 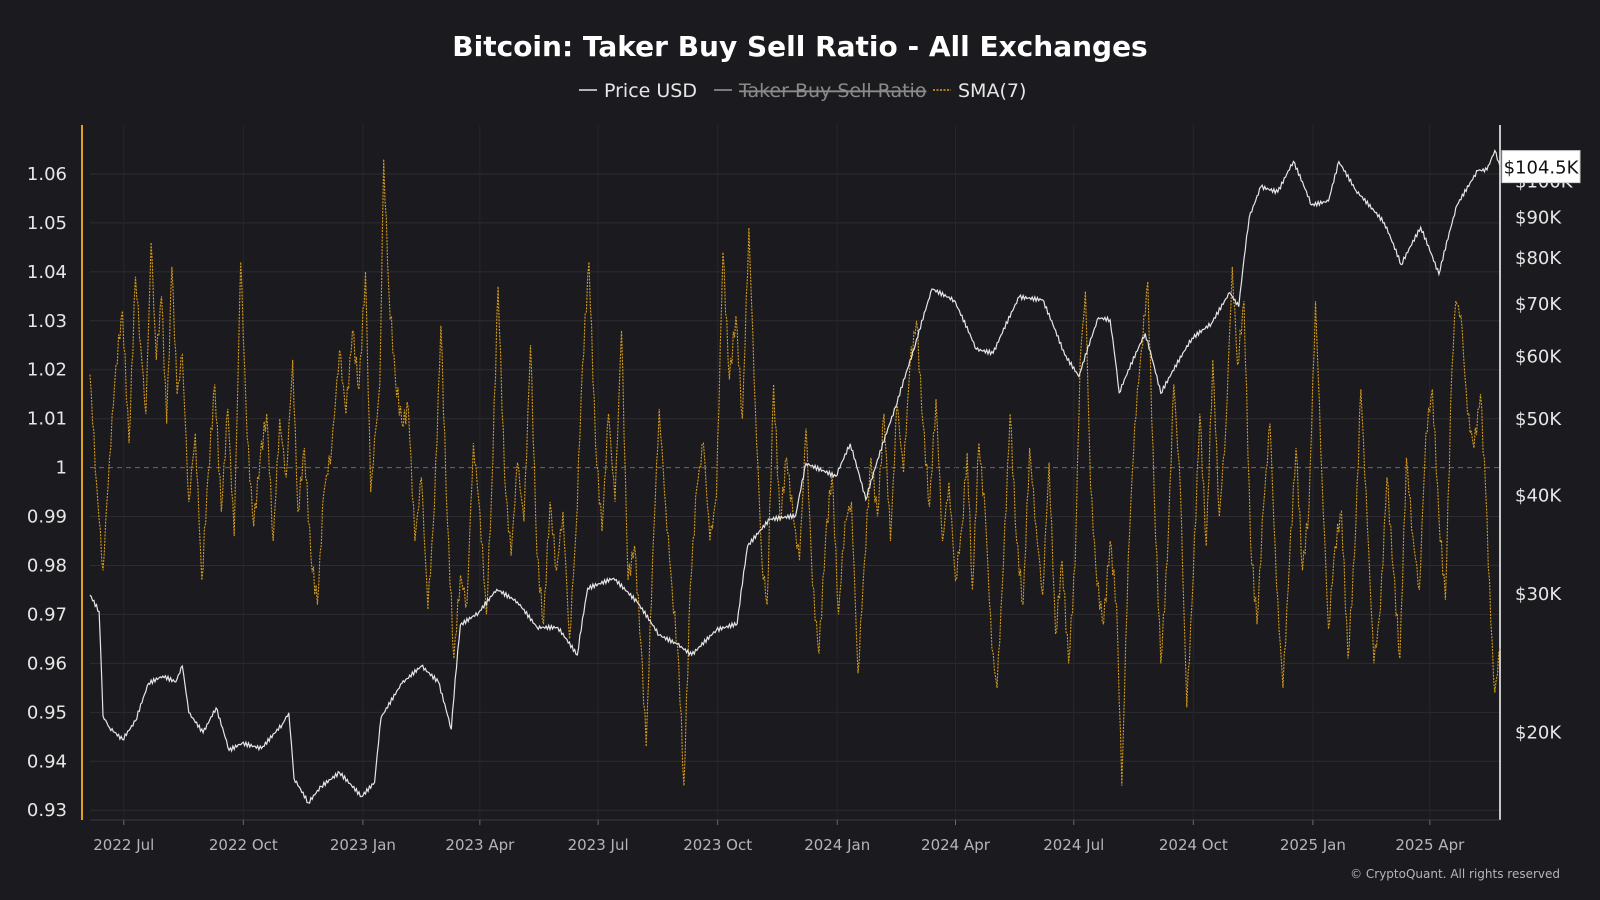 What do you see at coordinates (832, 91) in the screenshot?
I see `legend-item-taker-ratio: Taker Buy Sell Ratio` at bounding box center [832, 91].